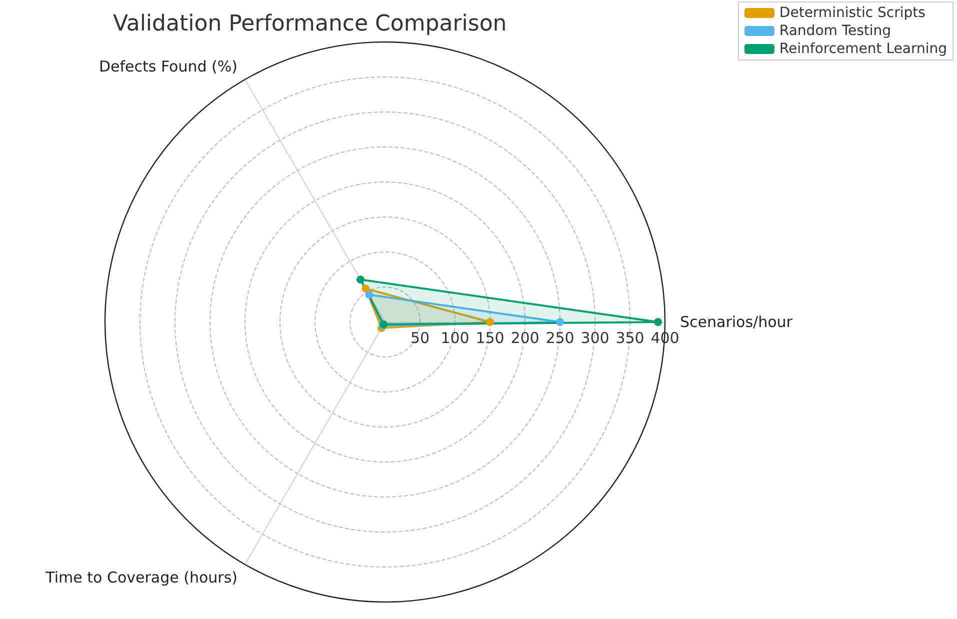  I want to click on legend-label: Deterministic Scripts, so click(852, 13).